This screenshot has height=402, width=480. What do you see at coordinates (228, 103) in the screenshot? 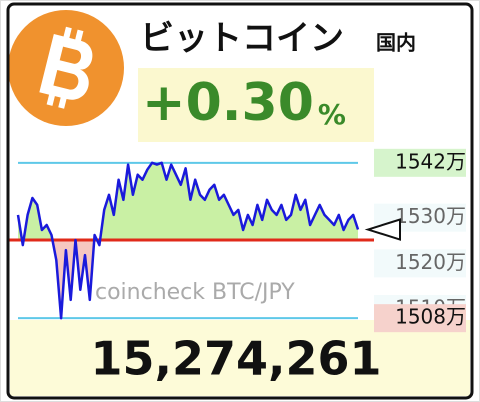
I see `change: +0.30` at bounding box center [228, 103].